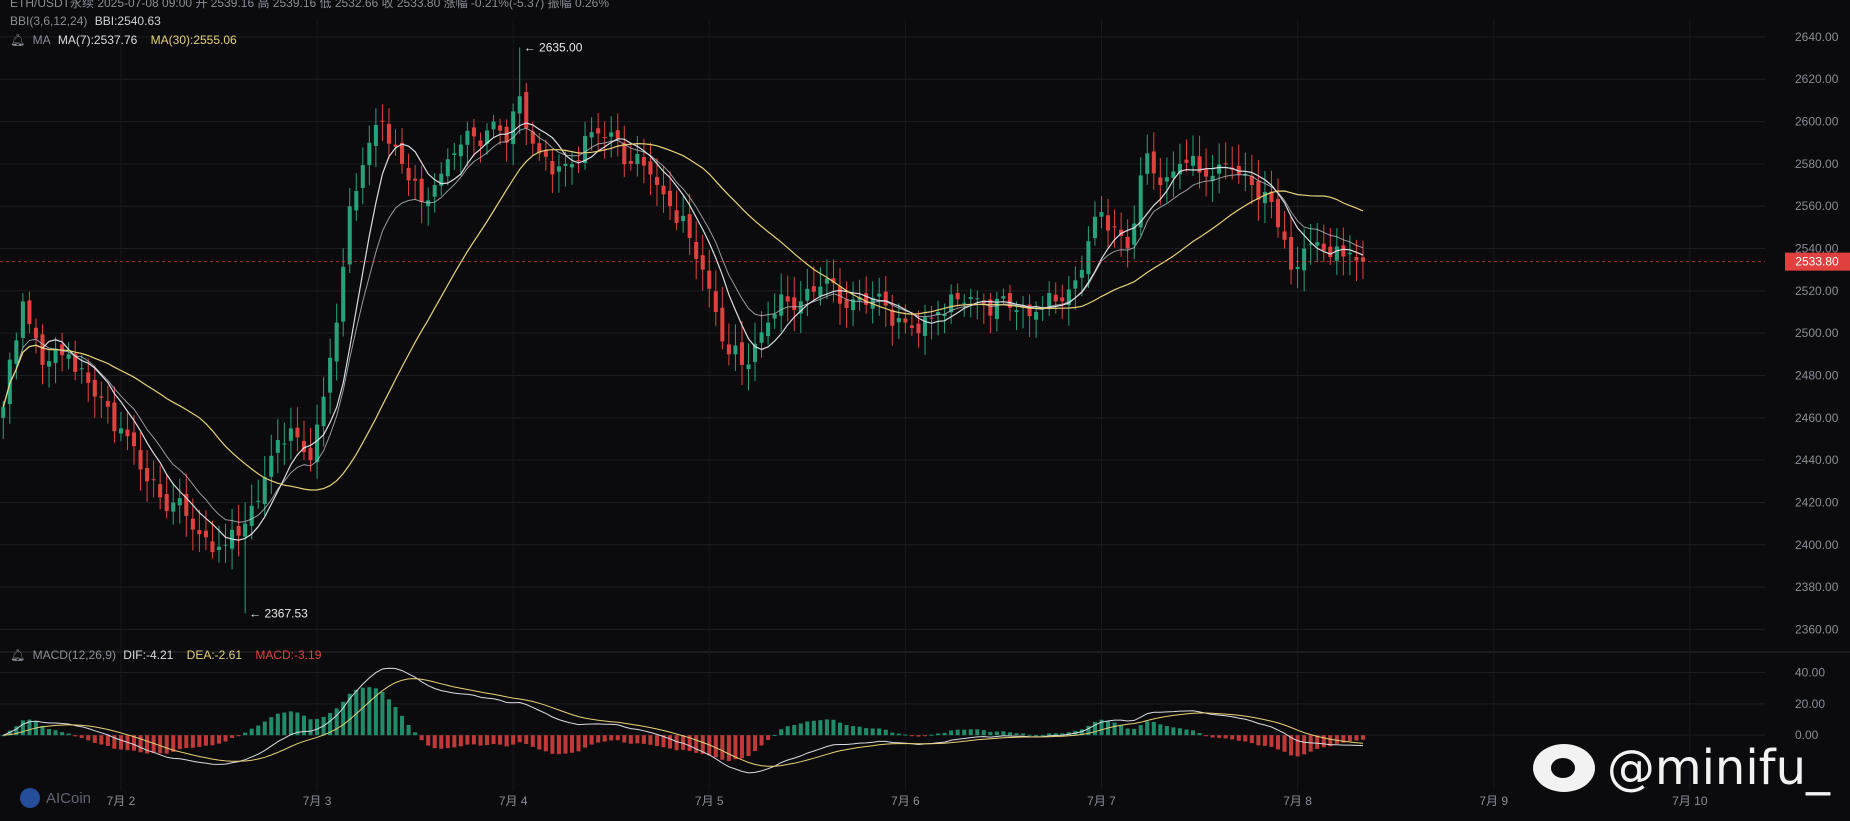  Describe the element at coordinates (1817, 122) in the screenshot. I see `price-tick-label: 2600.00` at that location.